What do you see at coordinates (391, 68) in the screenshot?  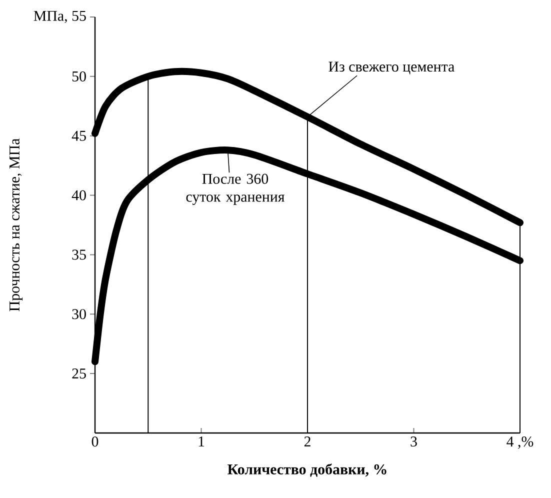 I see `annotation: Из свежего цемента` at bounding box center [391, 68].